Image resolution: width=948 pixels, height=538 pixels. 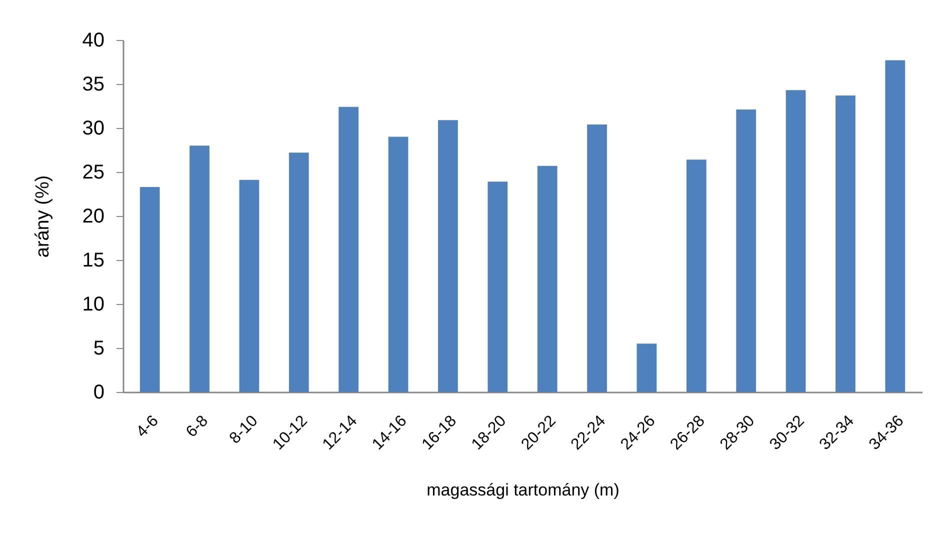 I want to click on x-tick-label: 4-6, so click(x=147, y=426).